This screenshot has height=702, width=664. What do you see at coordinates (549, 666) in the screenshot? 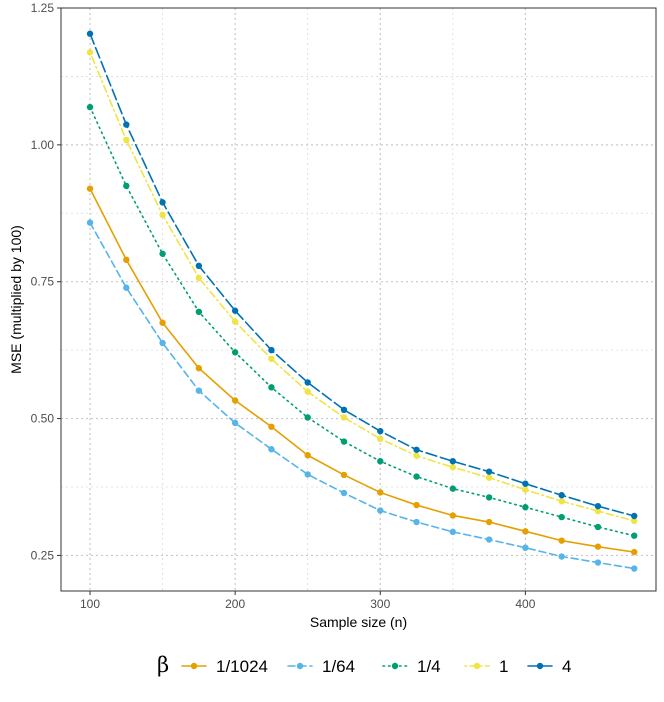
I see `legend-item: 4` at bounding box center [549, 666].